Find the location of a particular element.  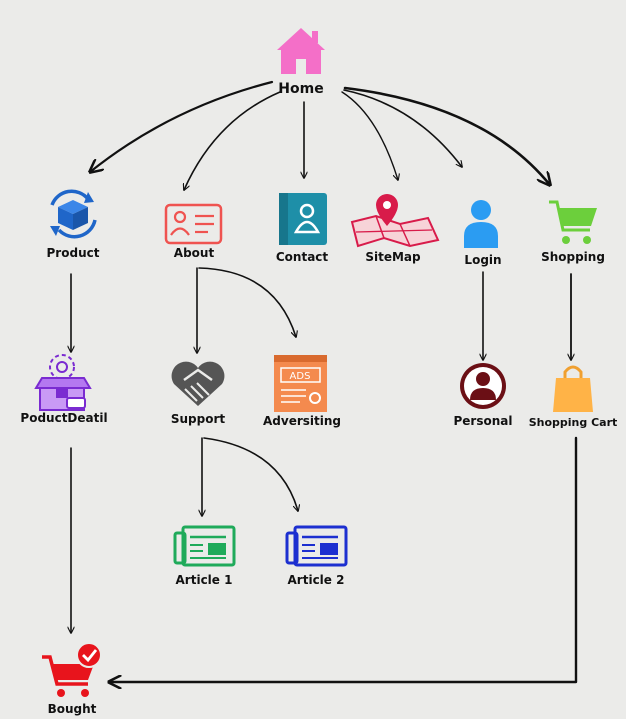

node-label-shopping-cart: Shopping Cart is located at coordinates (573, 422).